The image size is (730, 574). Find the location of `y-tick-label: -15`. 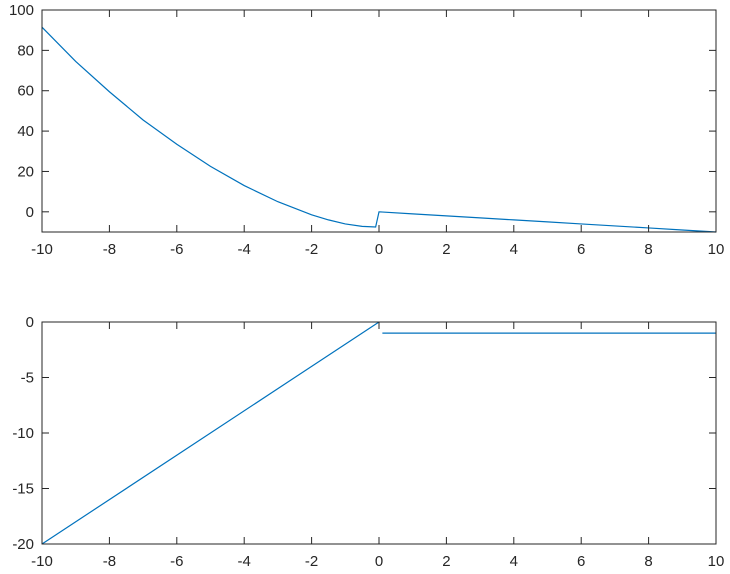

y-tick-label: -15 is located at coordinates (23, 489).